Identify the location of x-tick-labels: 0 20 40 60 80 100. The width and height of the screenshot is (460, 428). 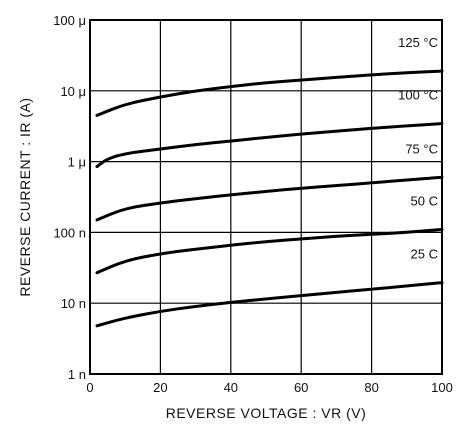
(269, 387).